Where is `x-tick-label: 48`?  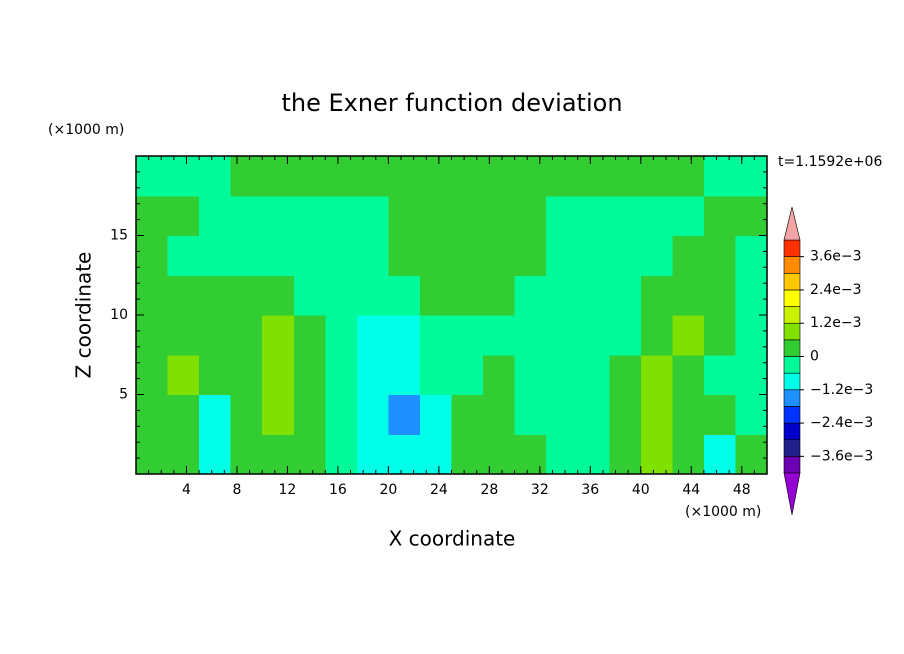
x-tick-label: 48 is located at coordinates (742, 490).